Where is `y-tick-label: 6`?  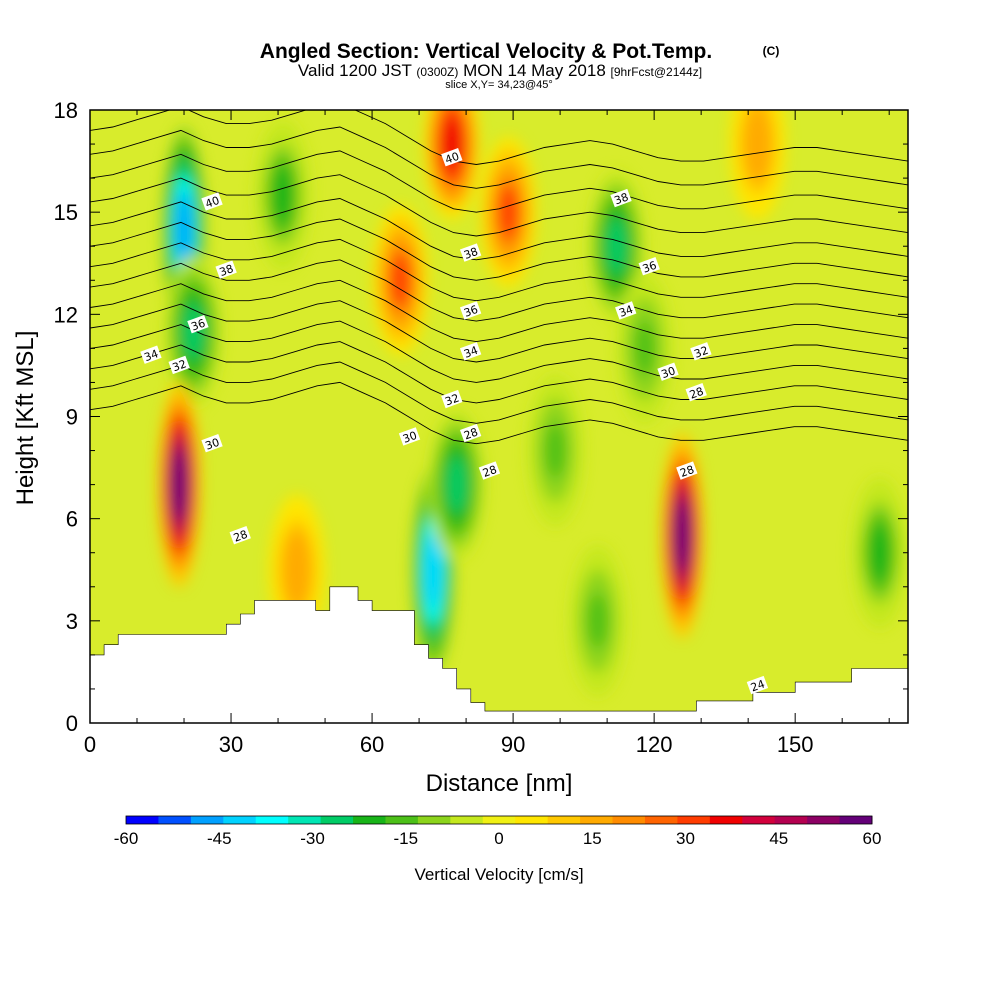 y-tick-label: 6 is located at coordinates (72, 519).